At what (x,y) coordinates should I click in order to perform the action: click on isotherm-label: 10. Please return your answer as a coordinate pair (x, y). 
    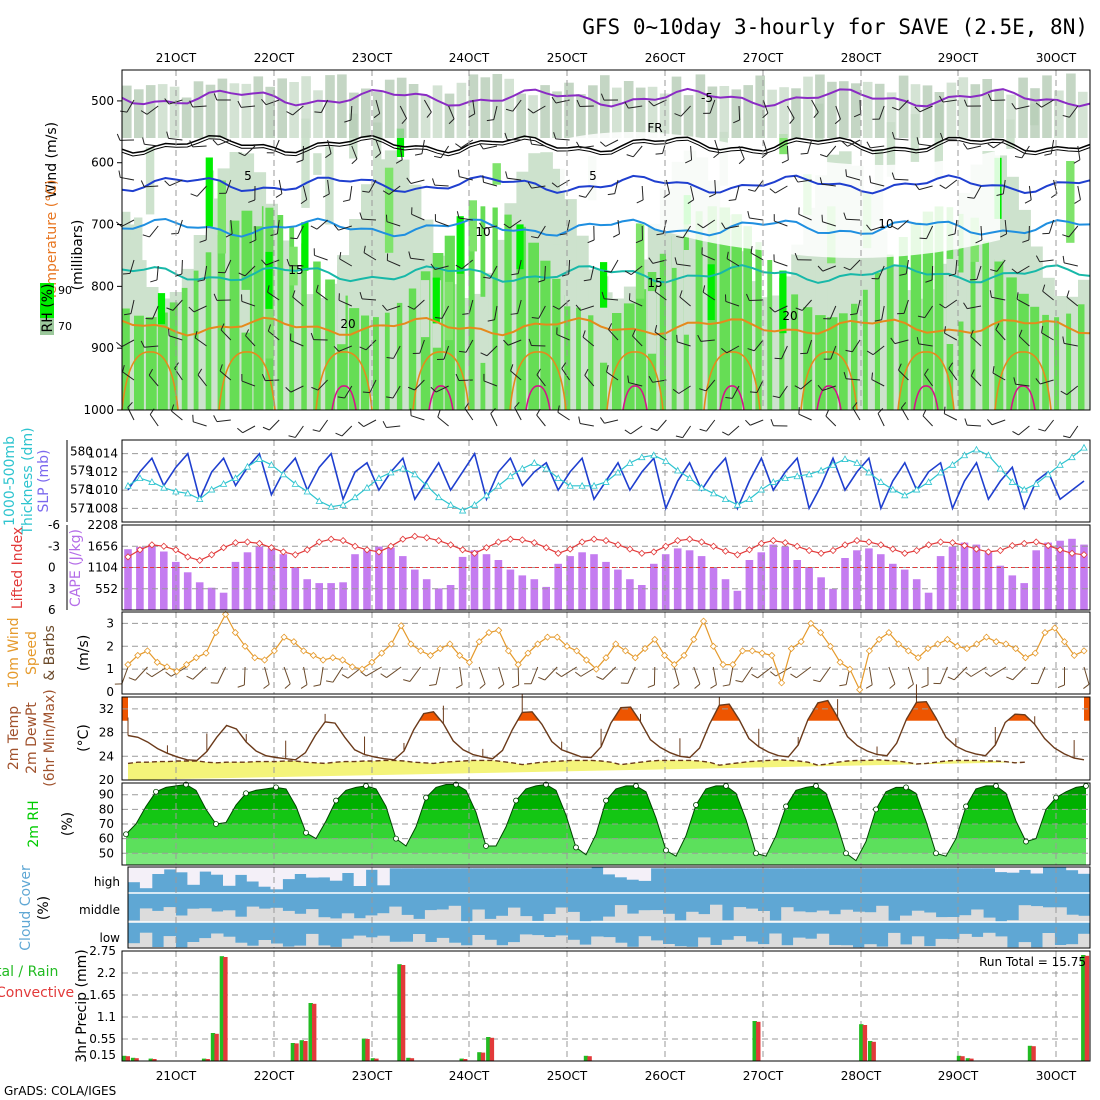
    Looking at the image, I should click on (482, 232).